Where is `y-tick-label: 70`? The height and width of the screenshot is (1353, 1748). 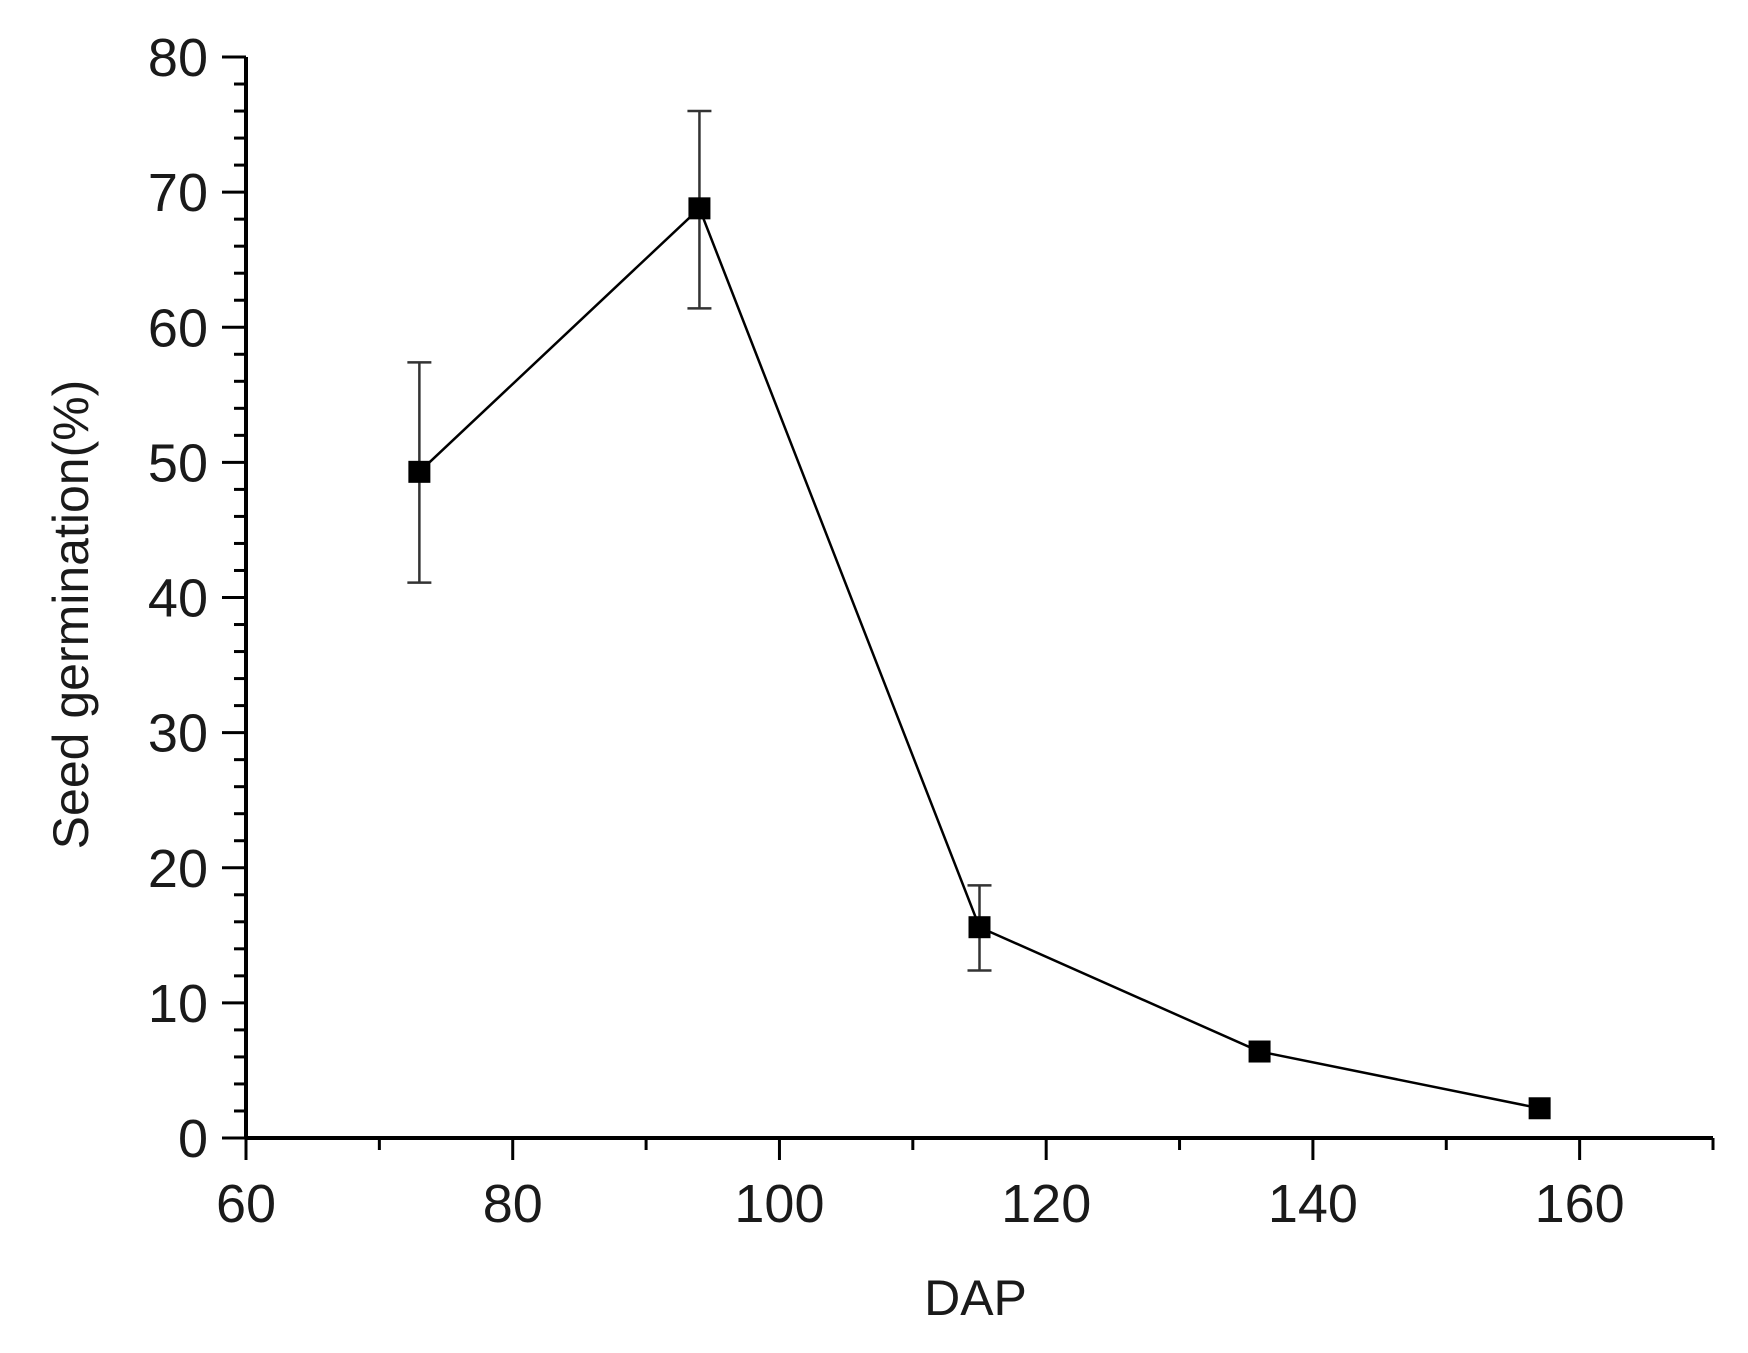
y-tick-label: 70 is located at coordinates (178, 193).